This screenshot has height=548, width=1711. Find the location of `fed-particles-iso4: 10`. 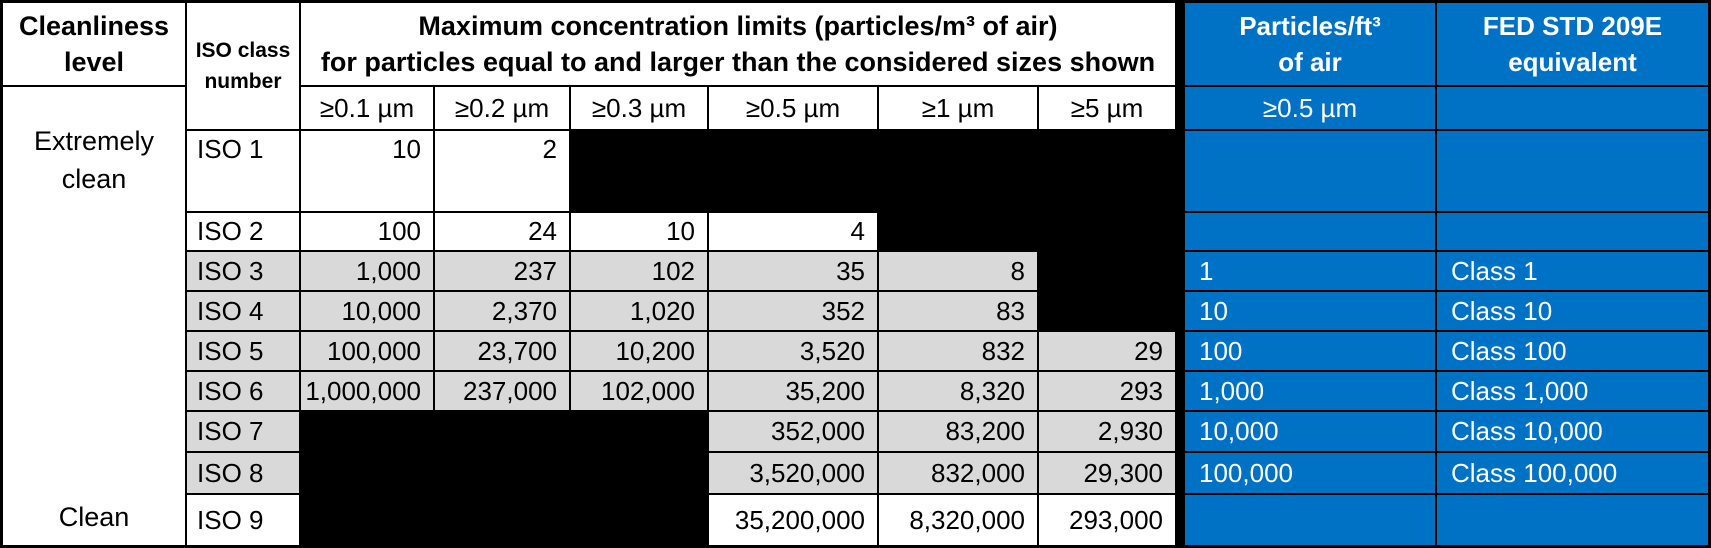

fed-particles-iso4: 10 is located at coordinates (1310, 311).